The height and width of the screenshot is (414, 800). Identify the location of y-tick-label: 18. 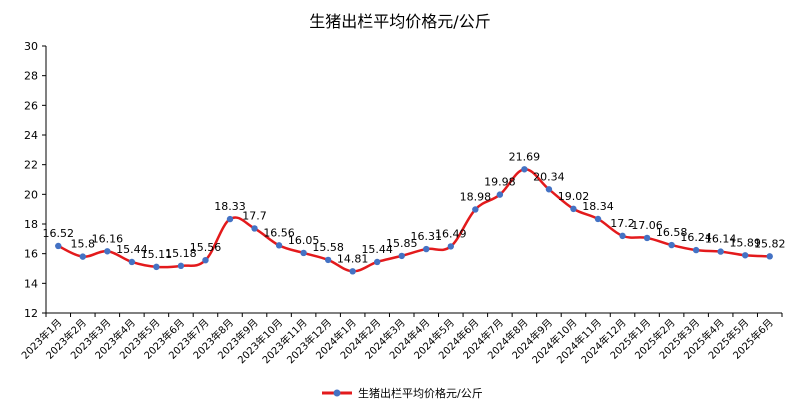
(31, 224).